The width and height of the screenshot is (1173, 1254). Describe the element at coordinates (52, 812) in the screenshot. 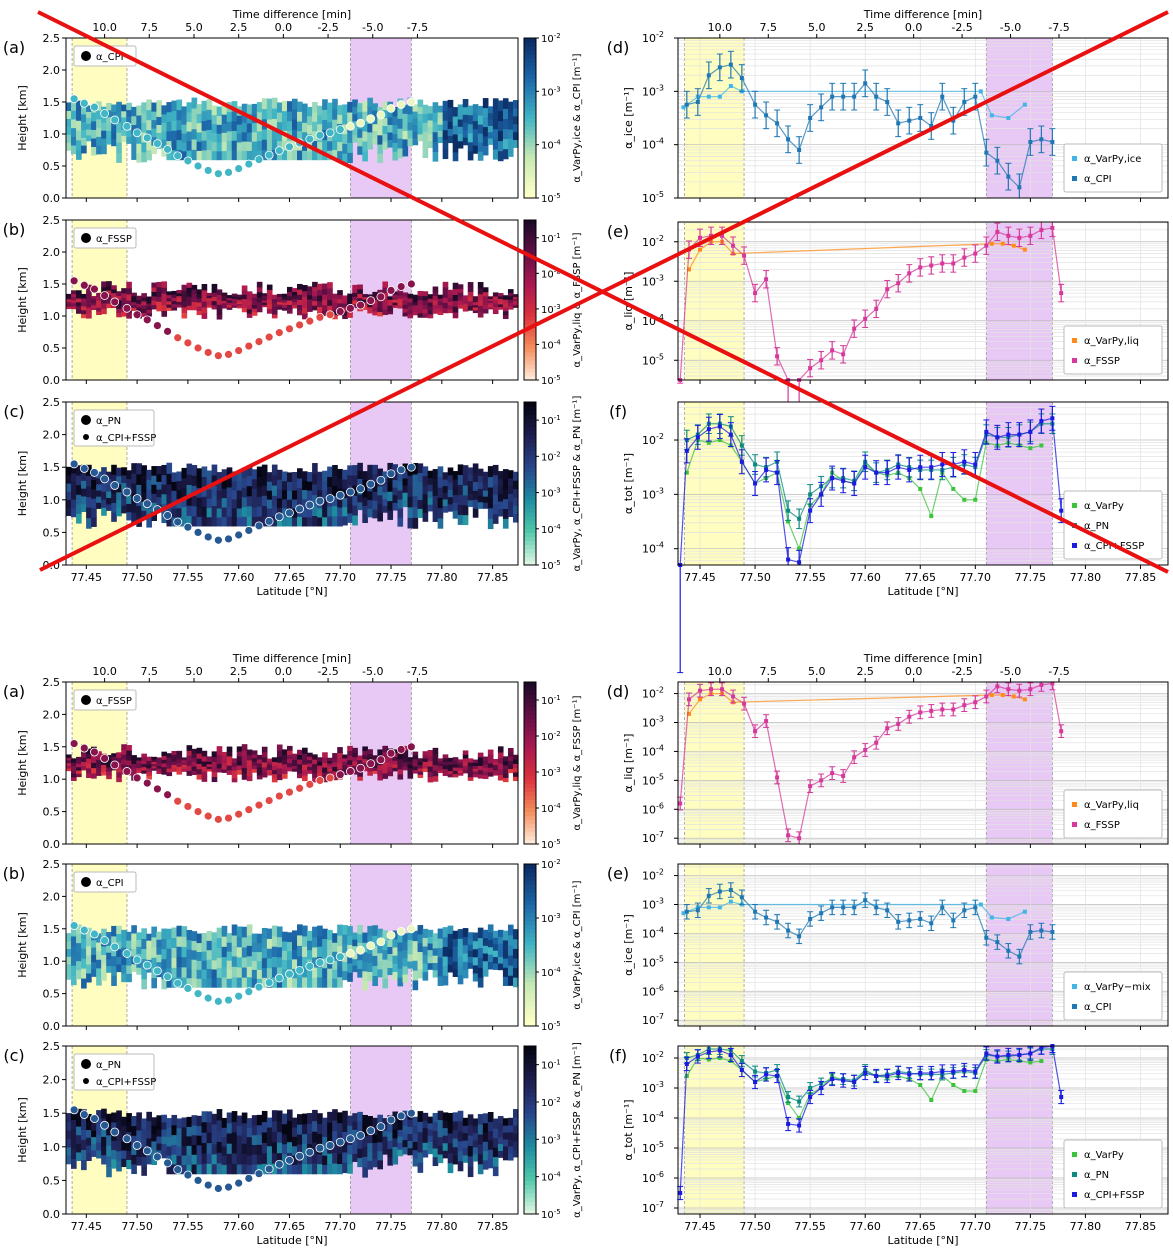

I see `y-tick-label: 0.5` at that location.